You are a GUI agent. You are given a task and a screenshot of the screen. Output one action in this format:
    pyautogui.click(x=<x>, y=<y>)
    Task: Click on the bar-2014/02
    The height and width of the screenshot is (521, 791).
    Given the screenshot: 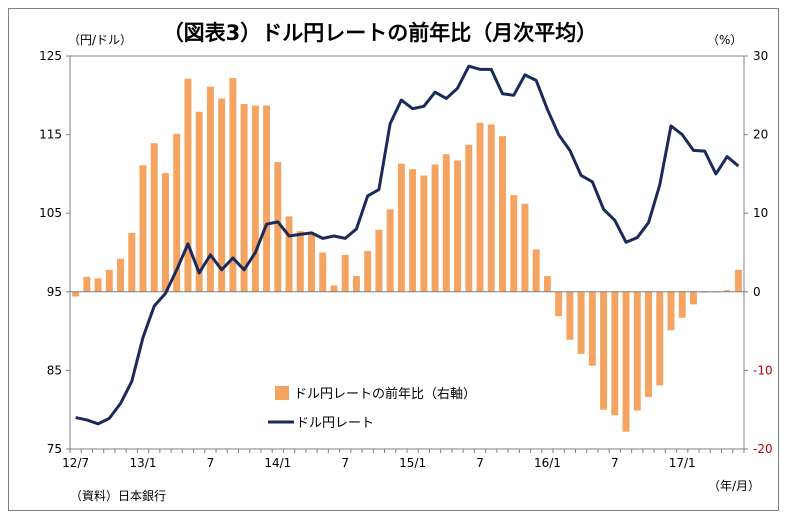 What is the action you would take?
    pyautogui.click(x=289, y=254)
    